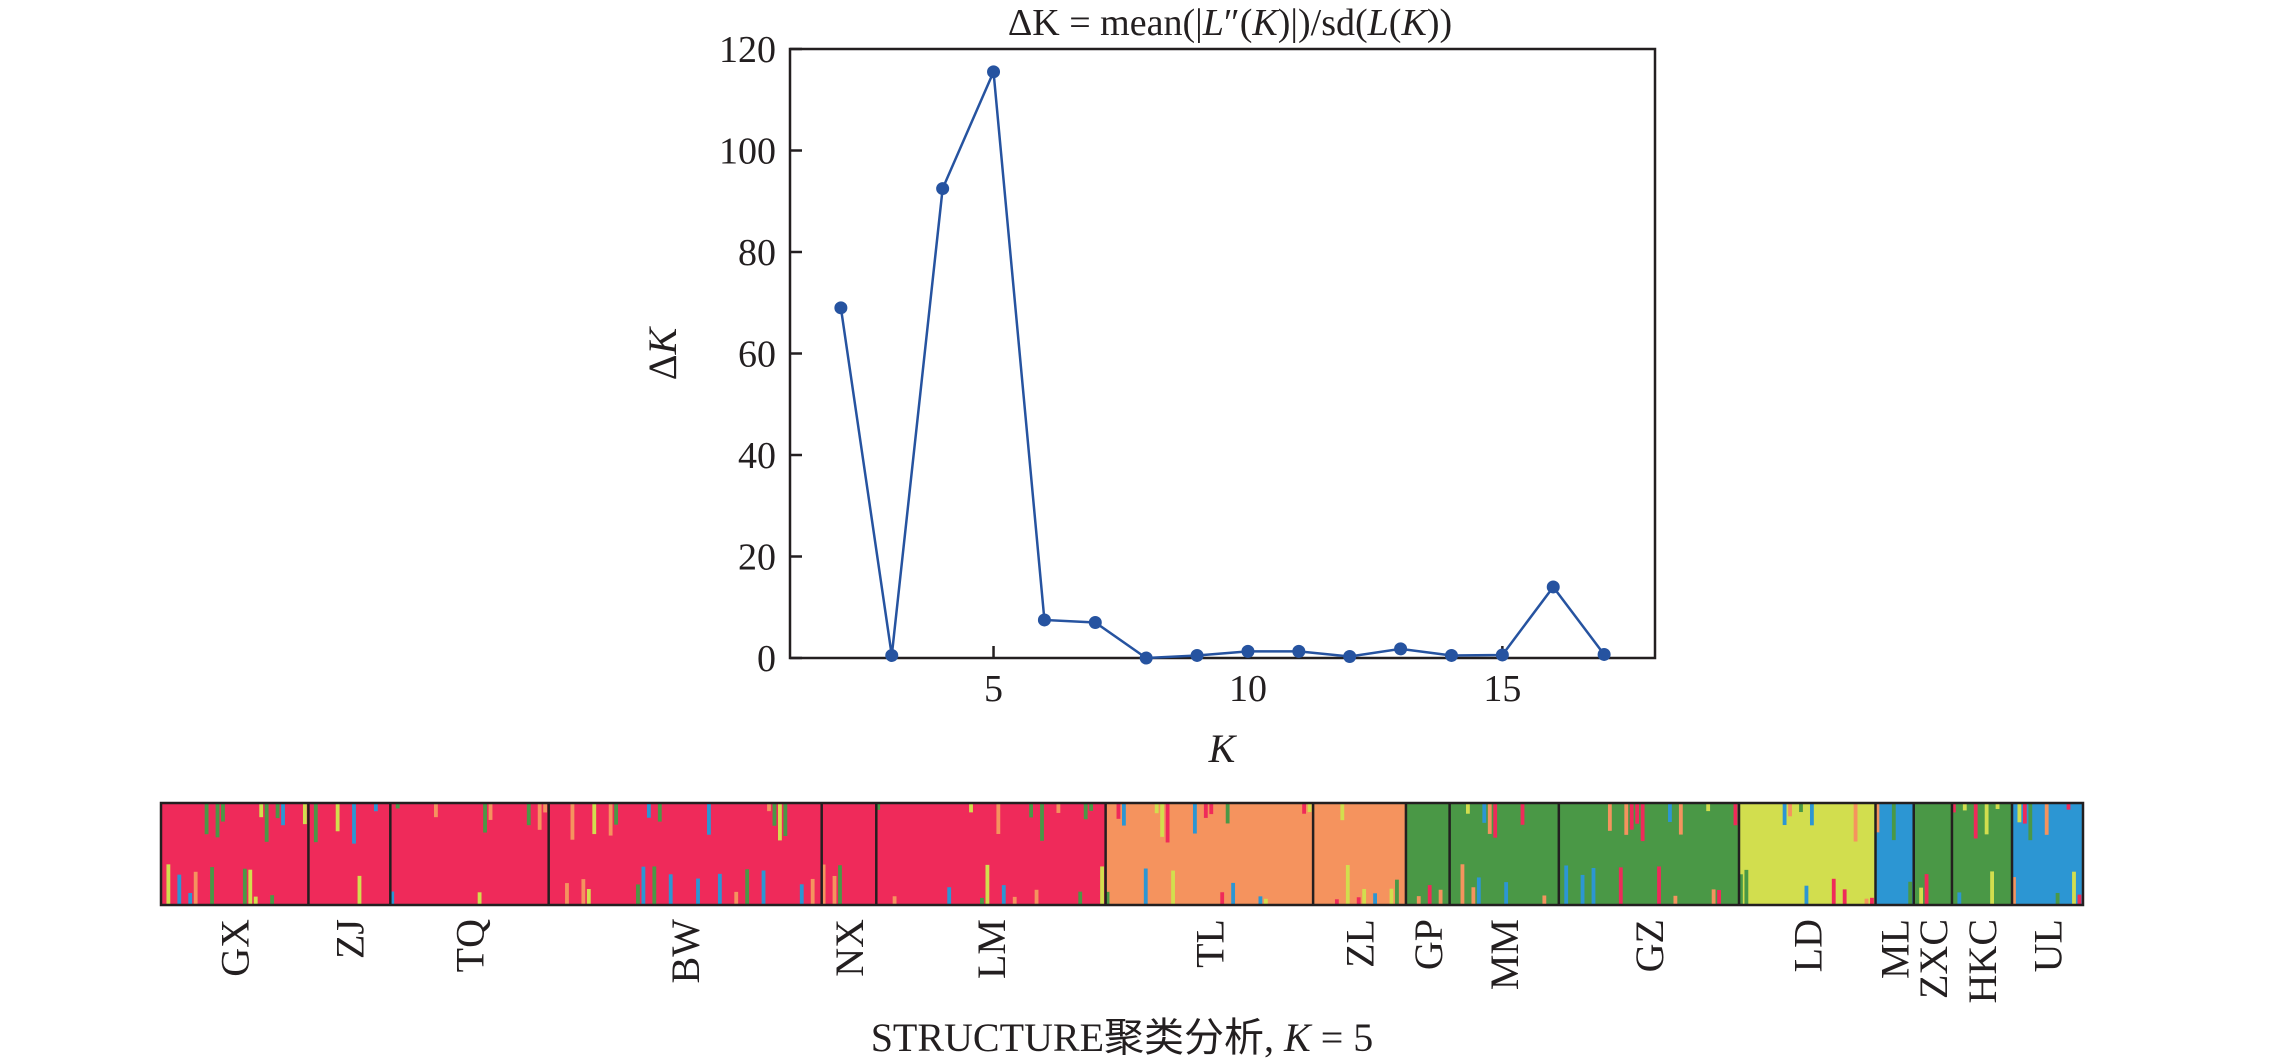 The width and height of the screenshot is (2283, 1061). I want to click on y-tick-label: 80, so click(757, 253).